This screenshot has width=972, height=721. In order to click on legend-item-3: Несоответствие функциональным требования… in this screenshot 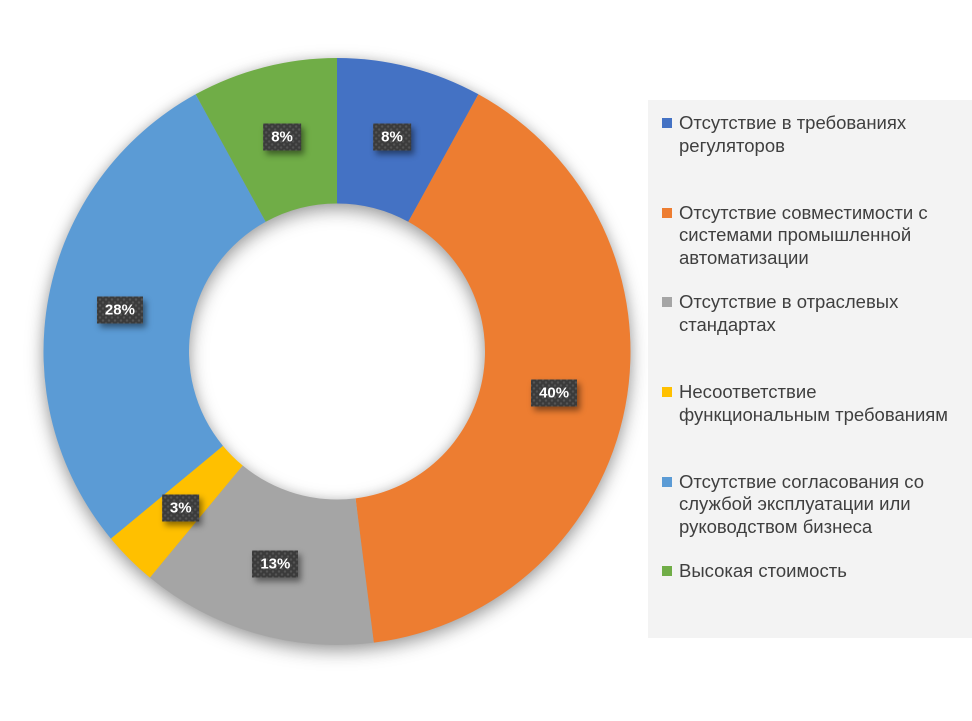, I will do `click(812, 414)`.